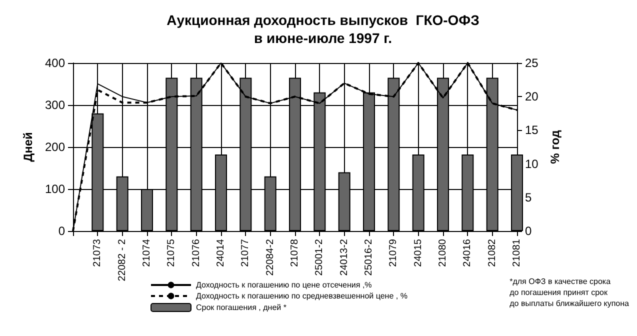 The height and width of the screenshot is (336, 637). I want to click on legend-label: Доходность к погашению по цене отсечения ,%, so click(284, 285).